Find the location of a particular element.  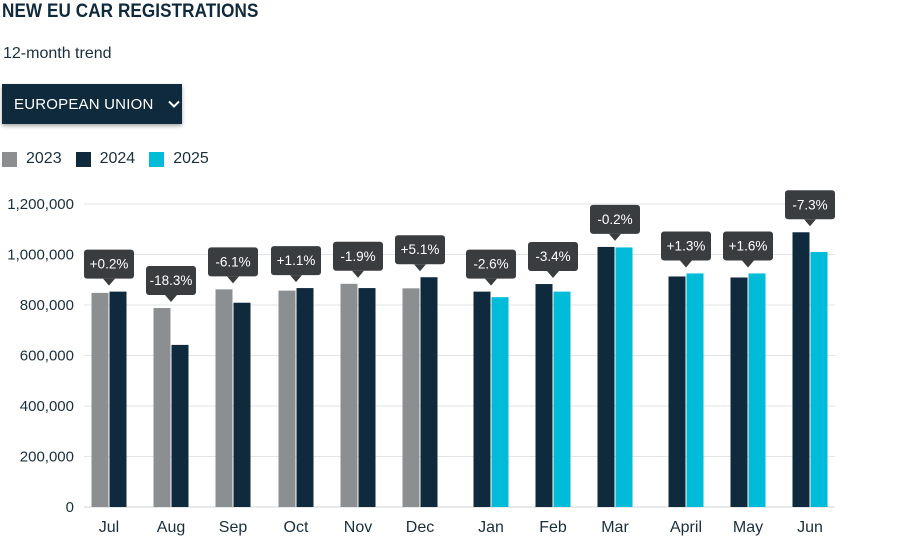

x-tick-label-oct: Oct is located at coordinates (296, 527).